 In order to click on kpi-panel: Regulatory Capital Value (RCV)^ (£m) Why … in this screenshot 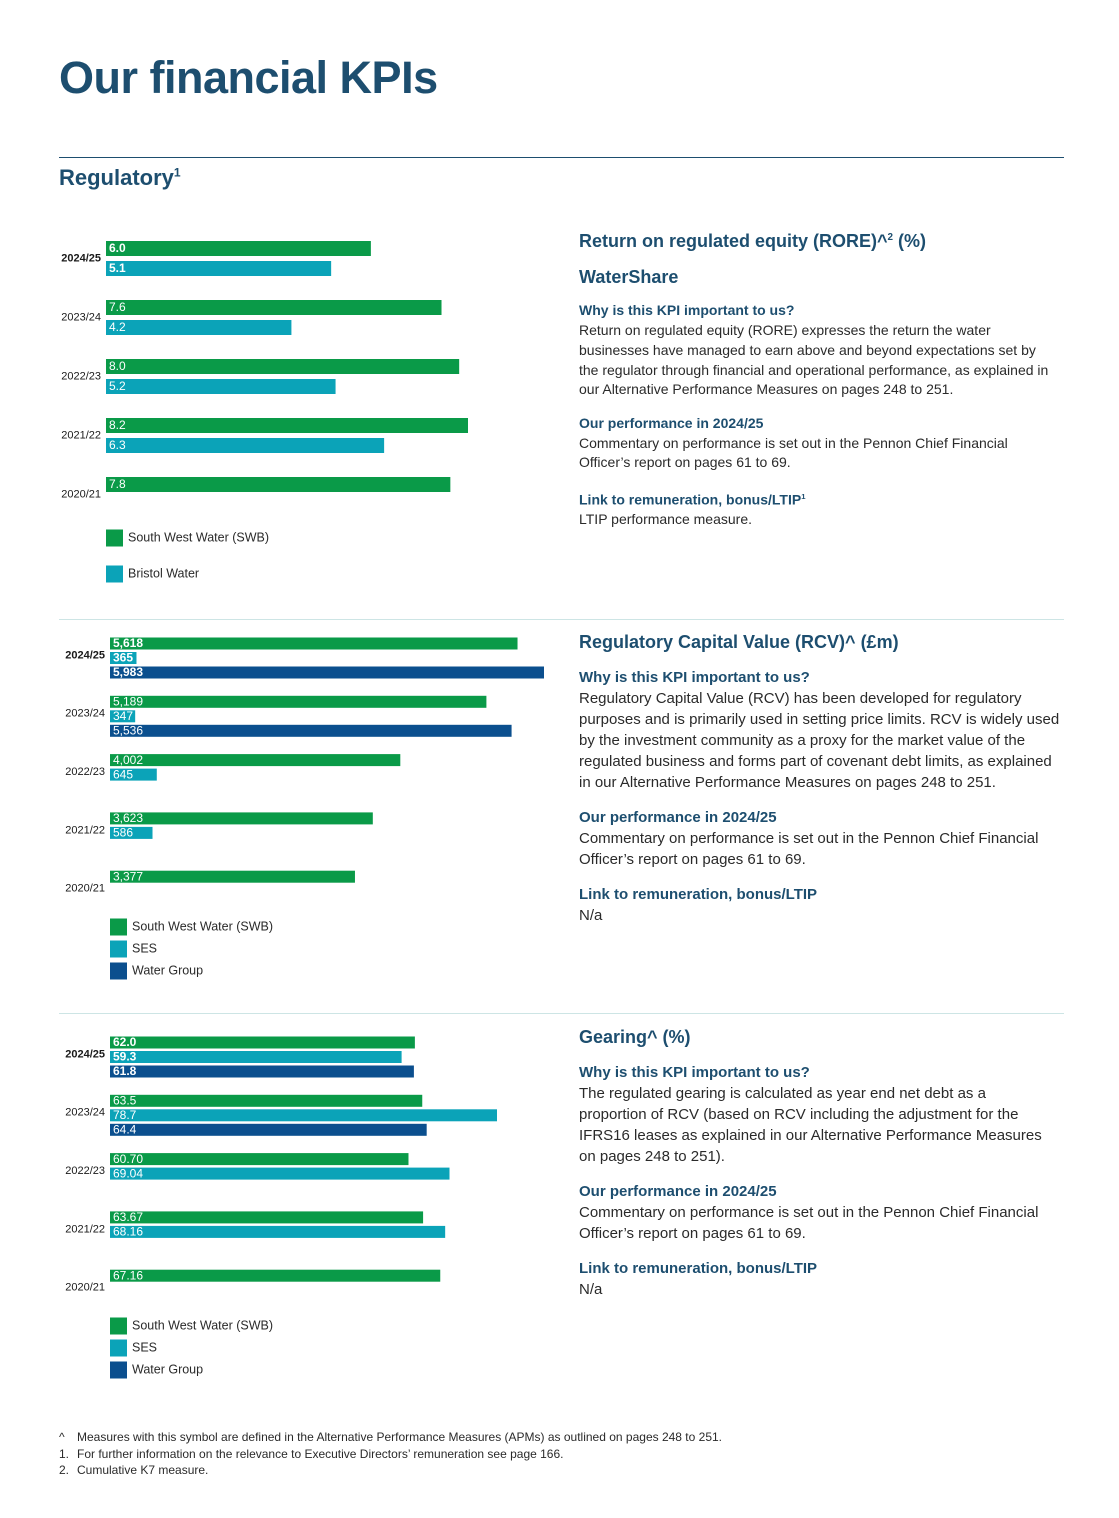, I will do `click(823, 779)`.